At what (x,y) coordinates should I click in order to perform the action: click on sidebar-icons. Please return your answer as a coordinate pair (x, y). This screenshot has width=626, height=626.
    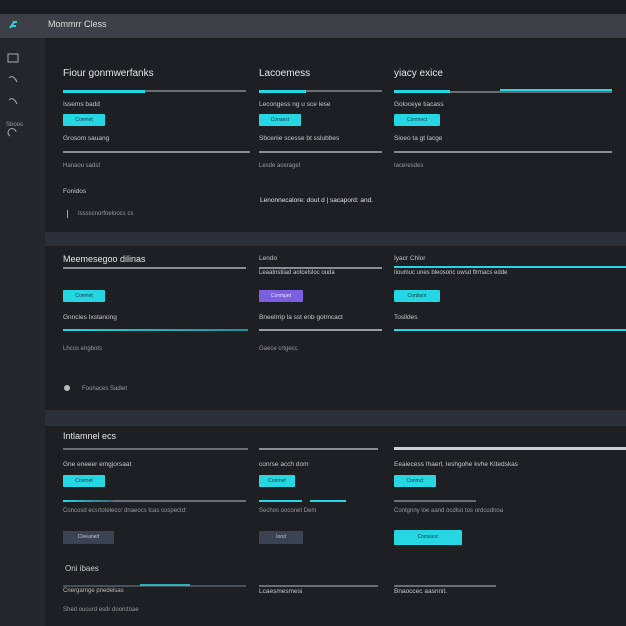
    Looking at the image, I should click on (14, 97).